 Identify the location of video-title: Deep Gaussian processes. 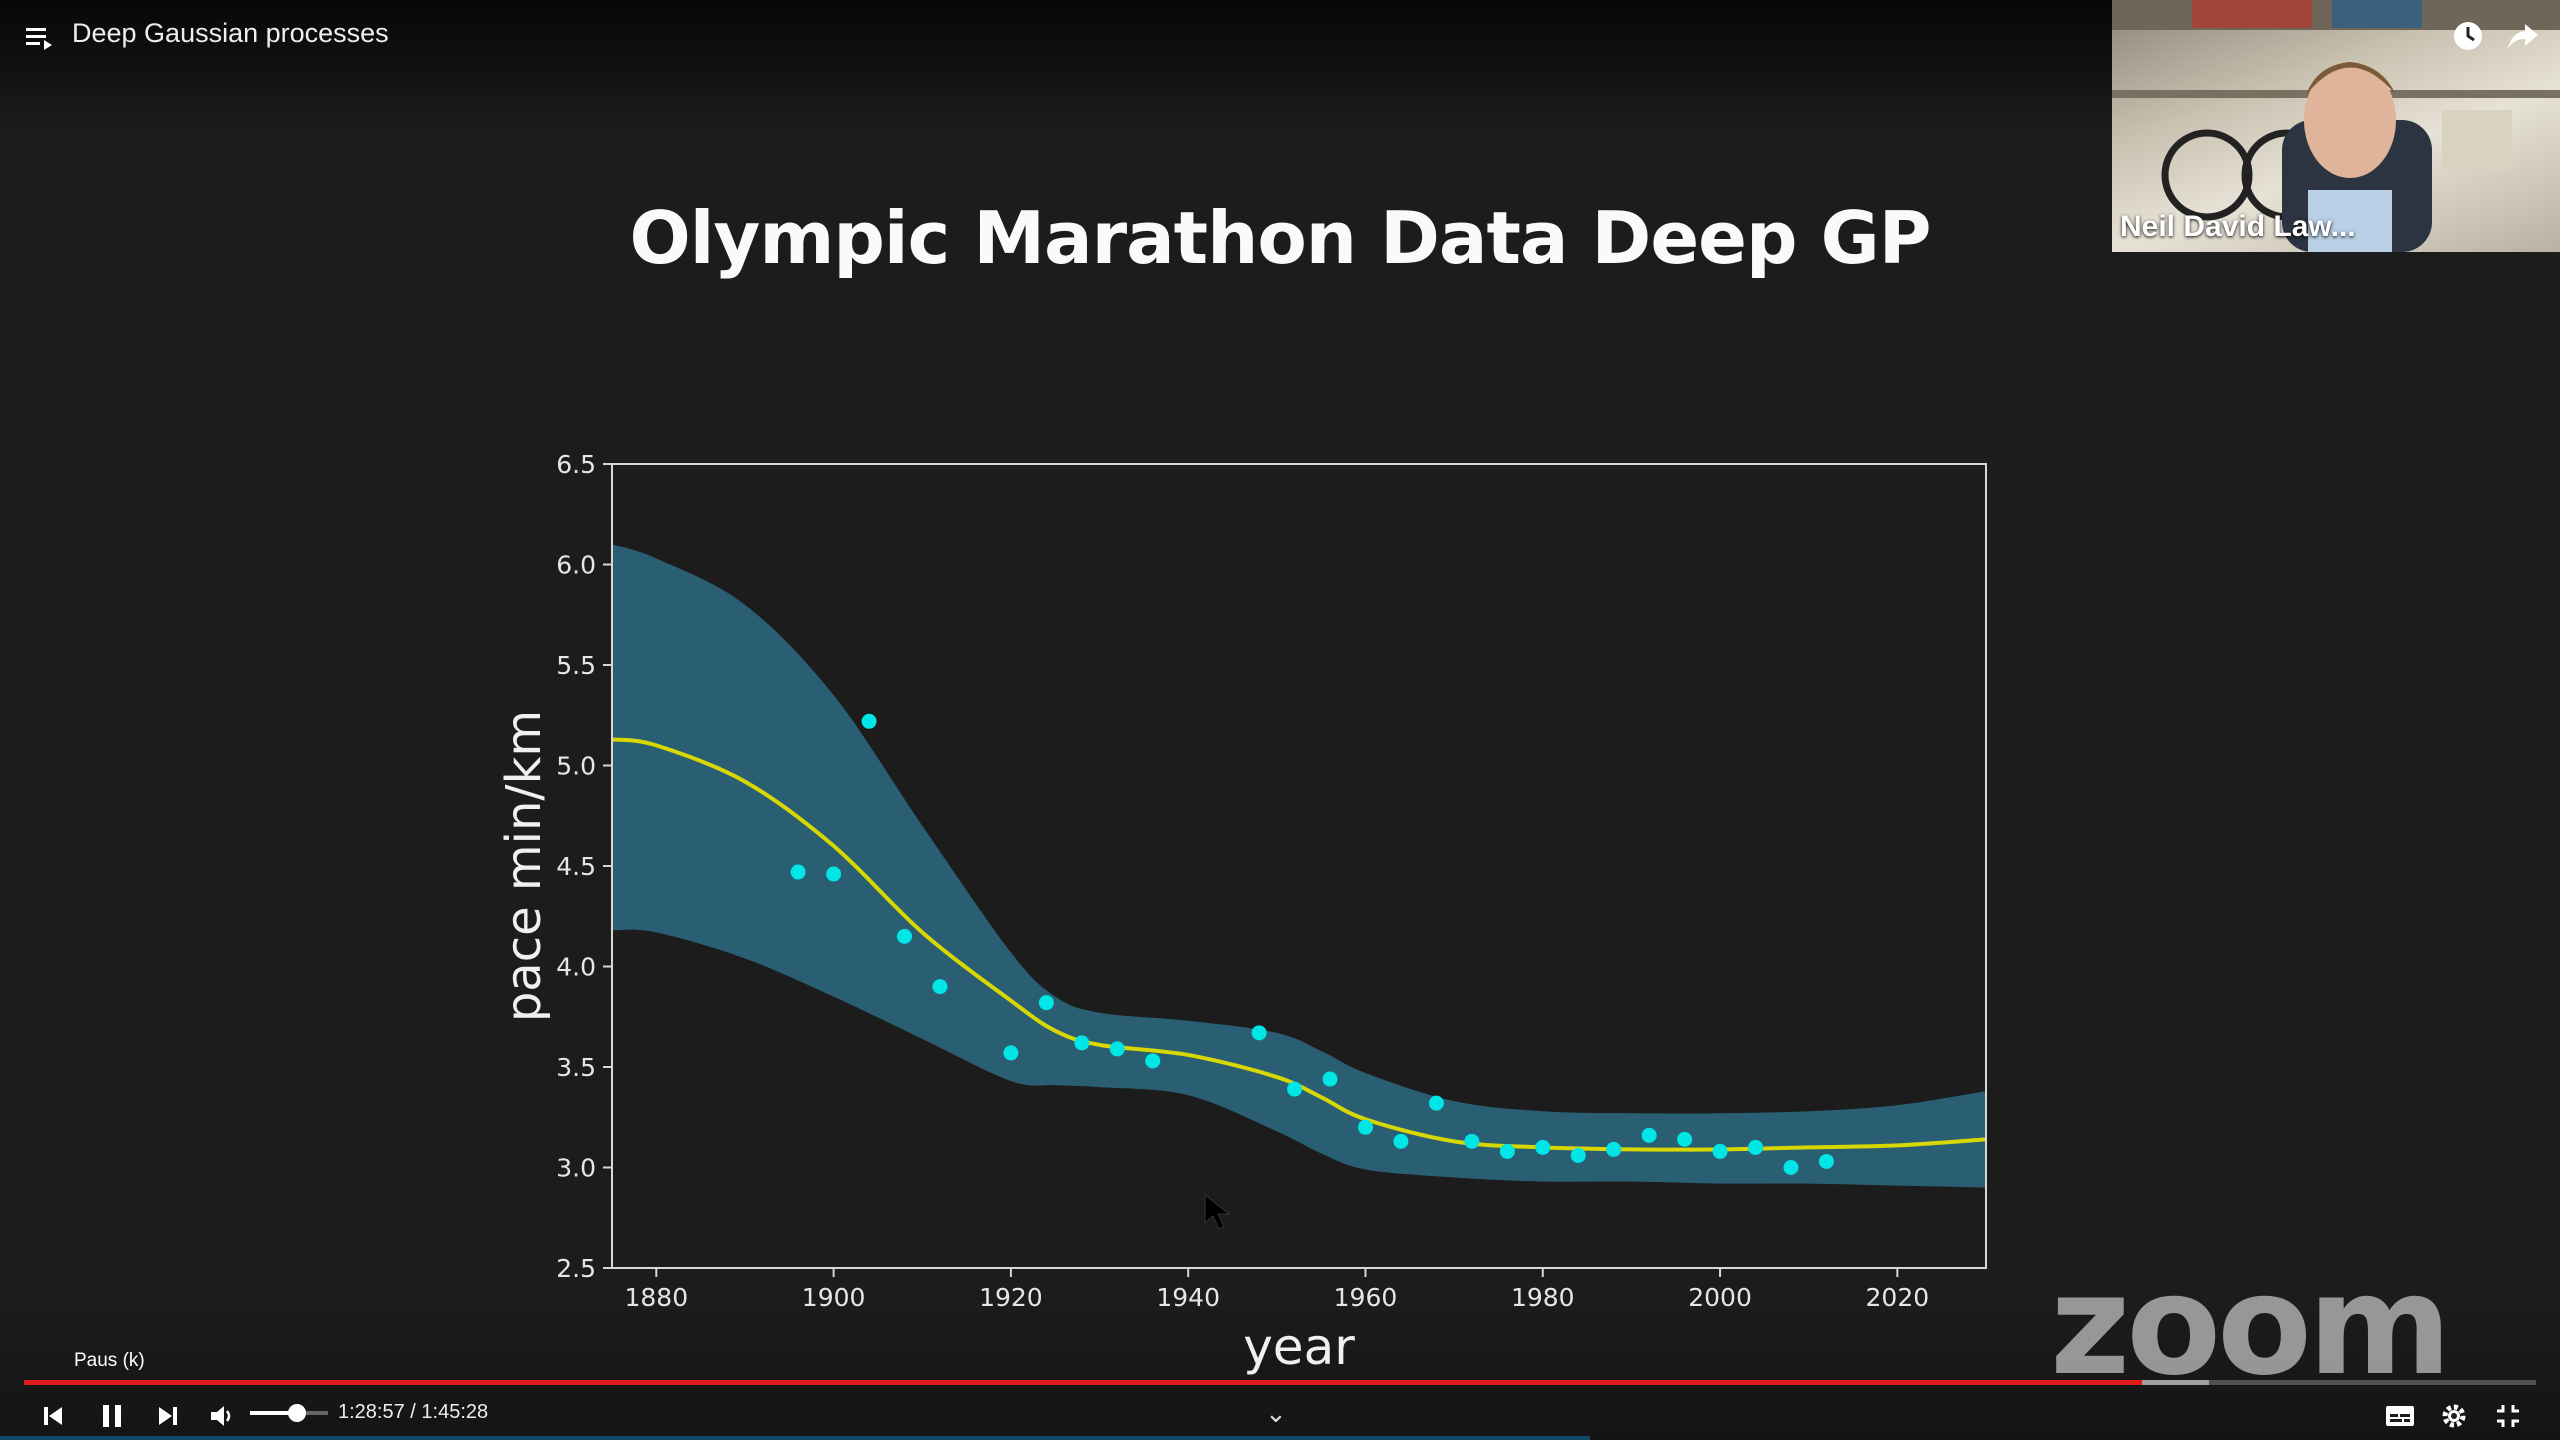
(230, 33).